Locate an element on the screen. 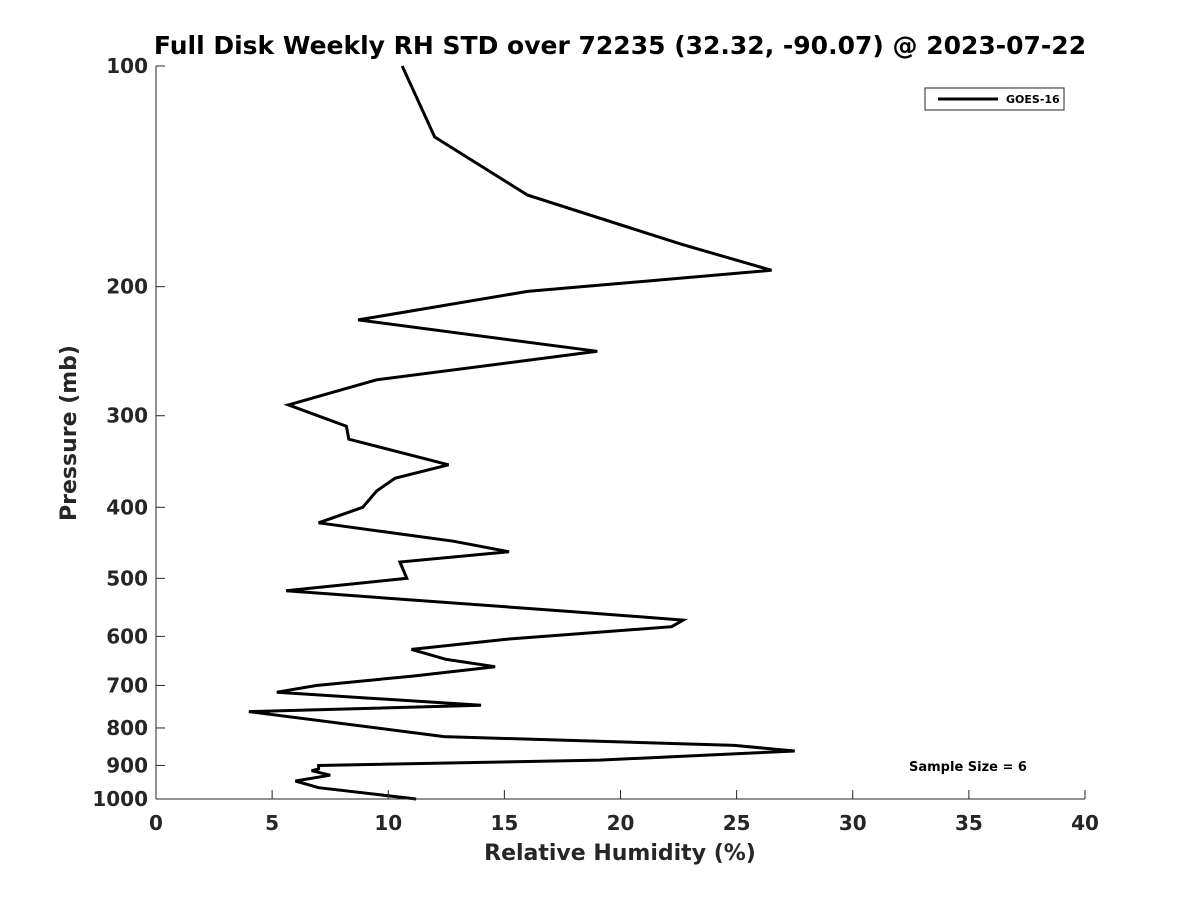  y-tick-label: 500 is located at coordinates (127, 578).